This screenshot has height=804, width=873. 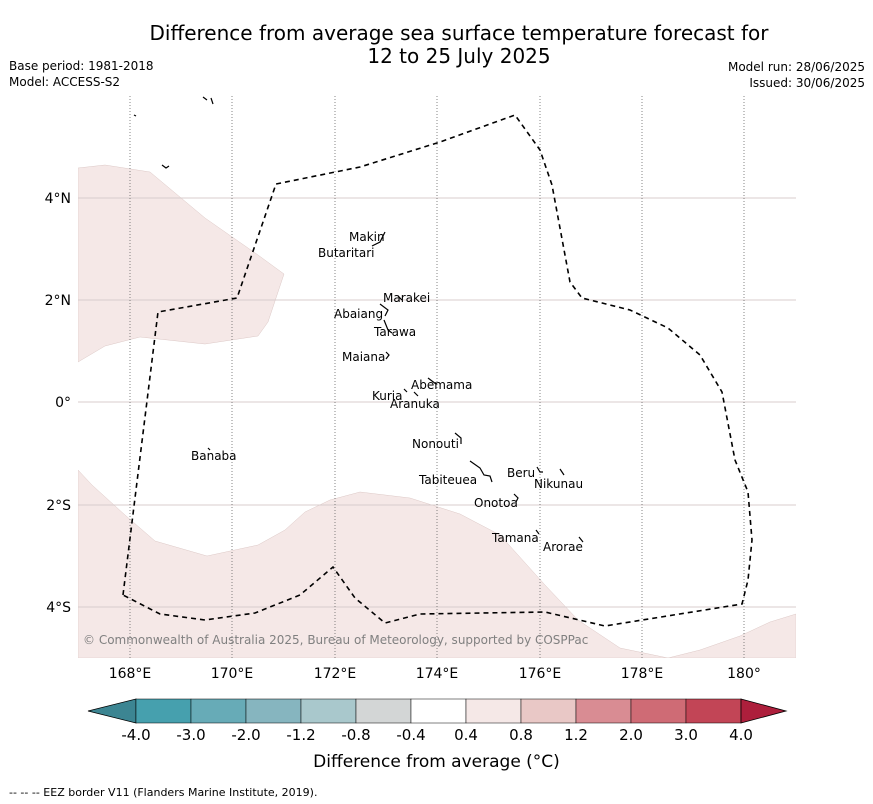 What do you see at coordinates (81, 66) in the screenshot?
I see `base-period: Base period: 1981-2018` at bounding box center [81, 66].